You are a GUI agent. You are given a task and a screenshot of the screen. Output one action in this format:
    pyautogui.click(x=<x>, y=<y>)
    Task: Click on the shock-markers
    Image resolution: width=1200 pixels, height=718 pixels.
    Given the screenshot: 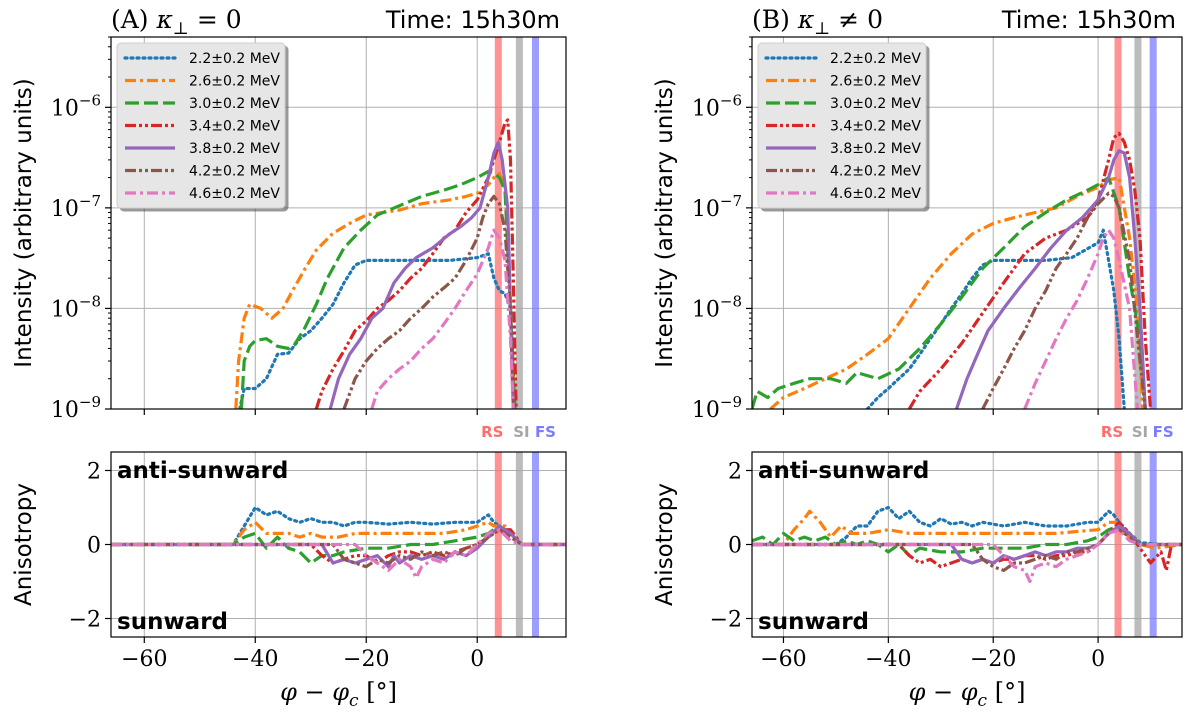 What is the action you would take?
    pyautogui.click(x=516, y=223)
    